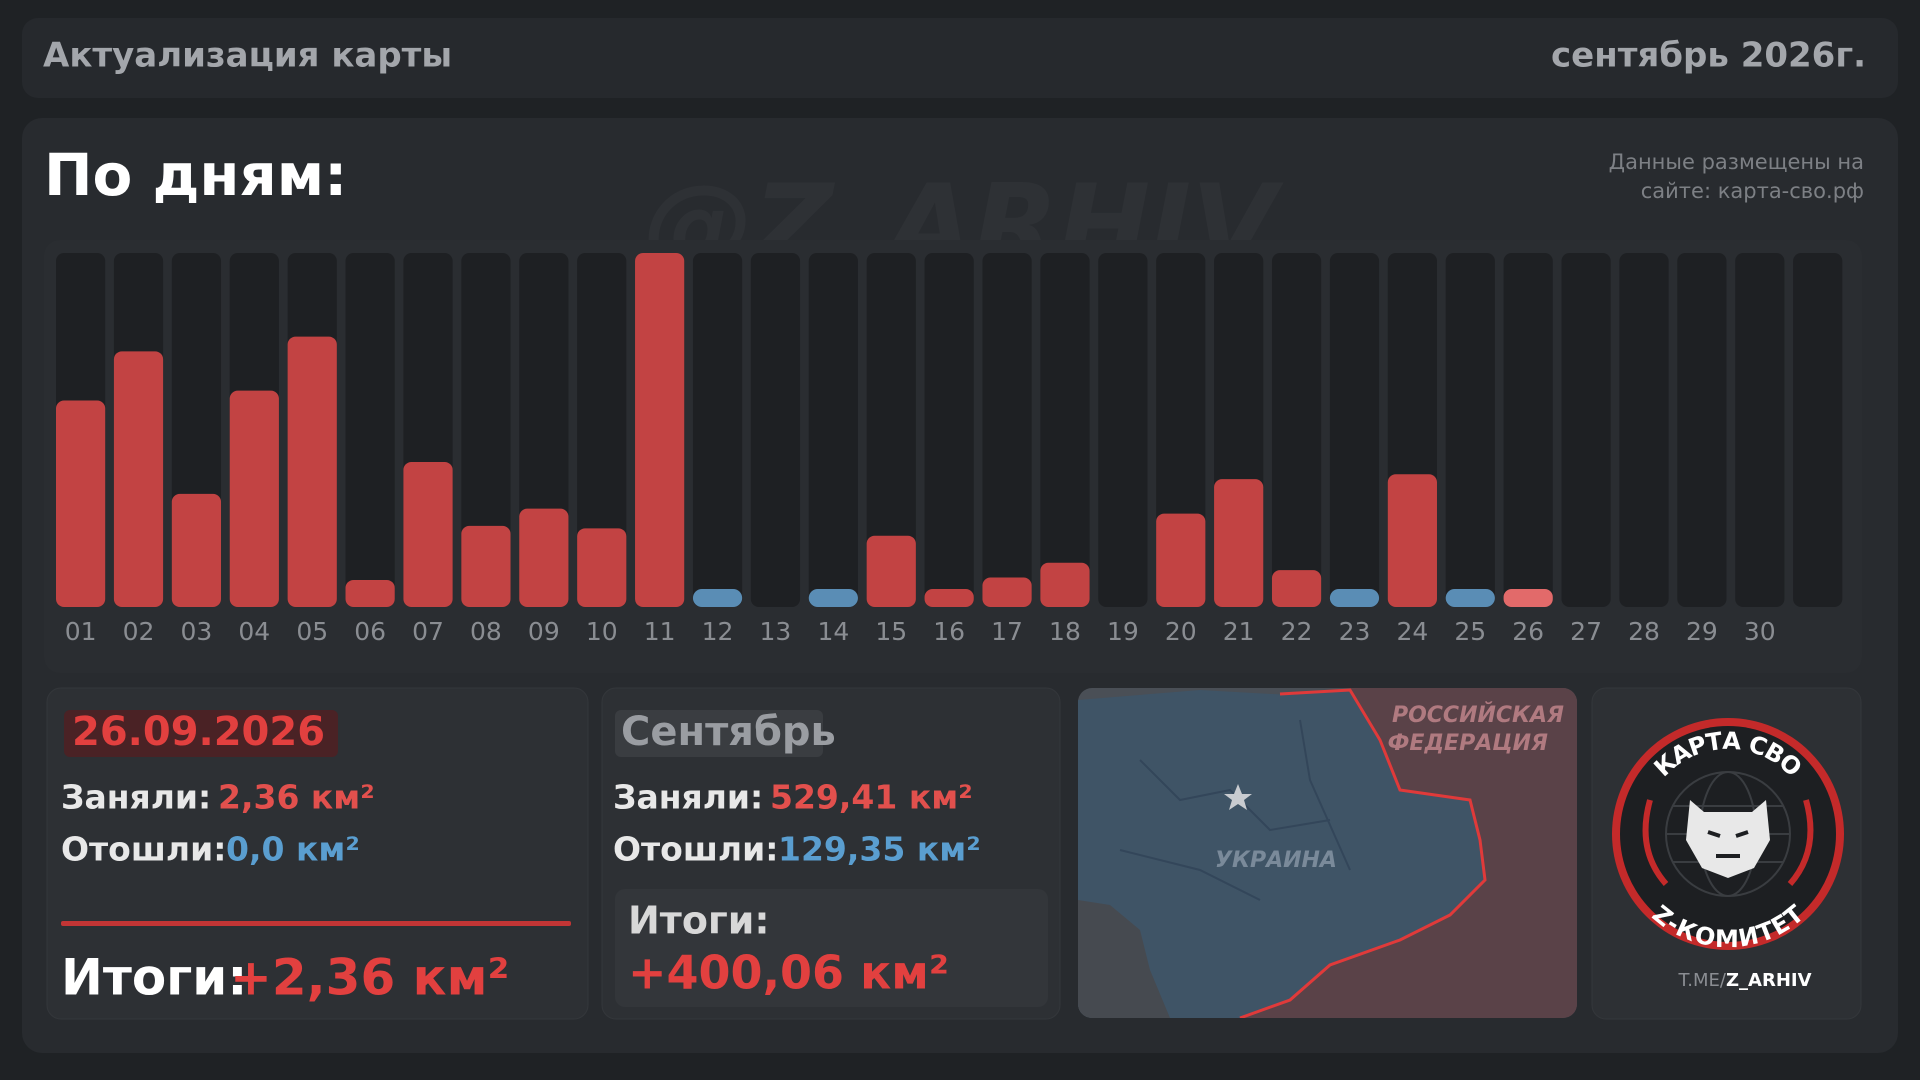 Image resolution: width=1920 pixels, height=1080 pixels. I want to click on x-tick-label: 10, so click(602, 631).